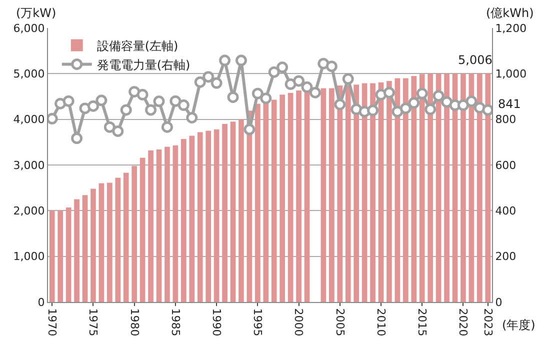 This screenshot has height=348, width=546. I want to click on y2-tick-label: 0, so click(498, 302).